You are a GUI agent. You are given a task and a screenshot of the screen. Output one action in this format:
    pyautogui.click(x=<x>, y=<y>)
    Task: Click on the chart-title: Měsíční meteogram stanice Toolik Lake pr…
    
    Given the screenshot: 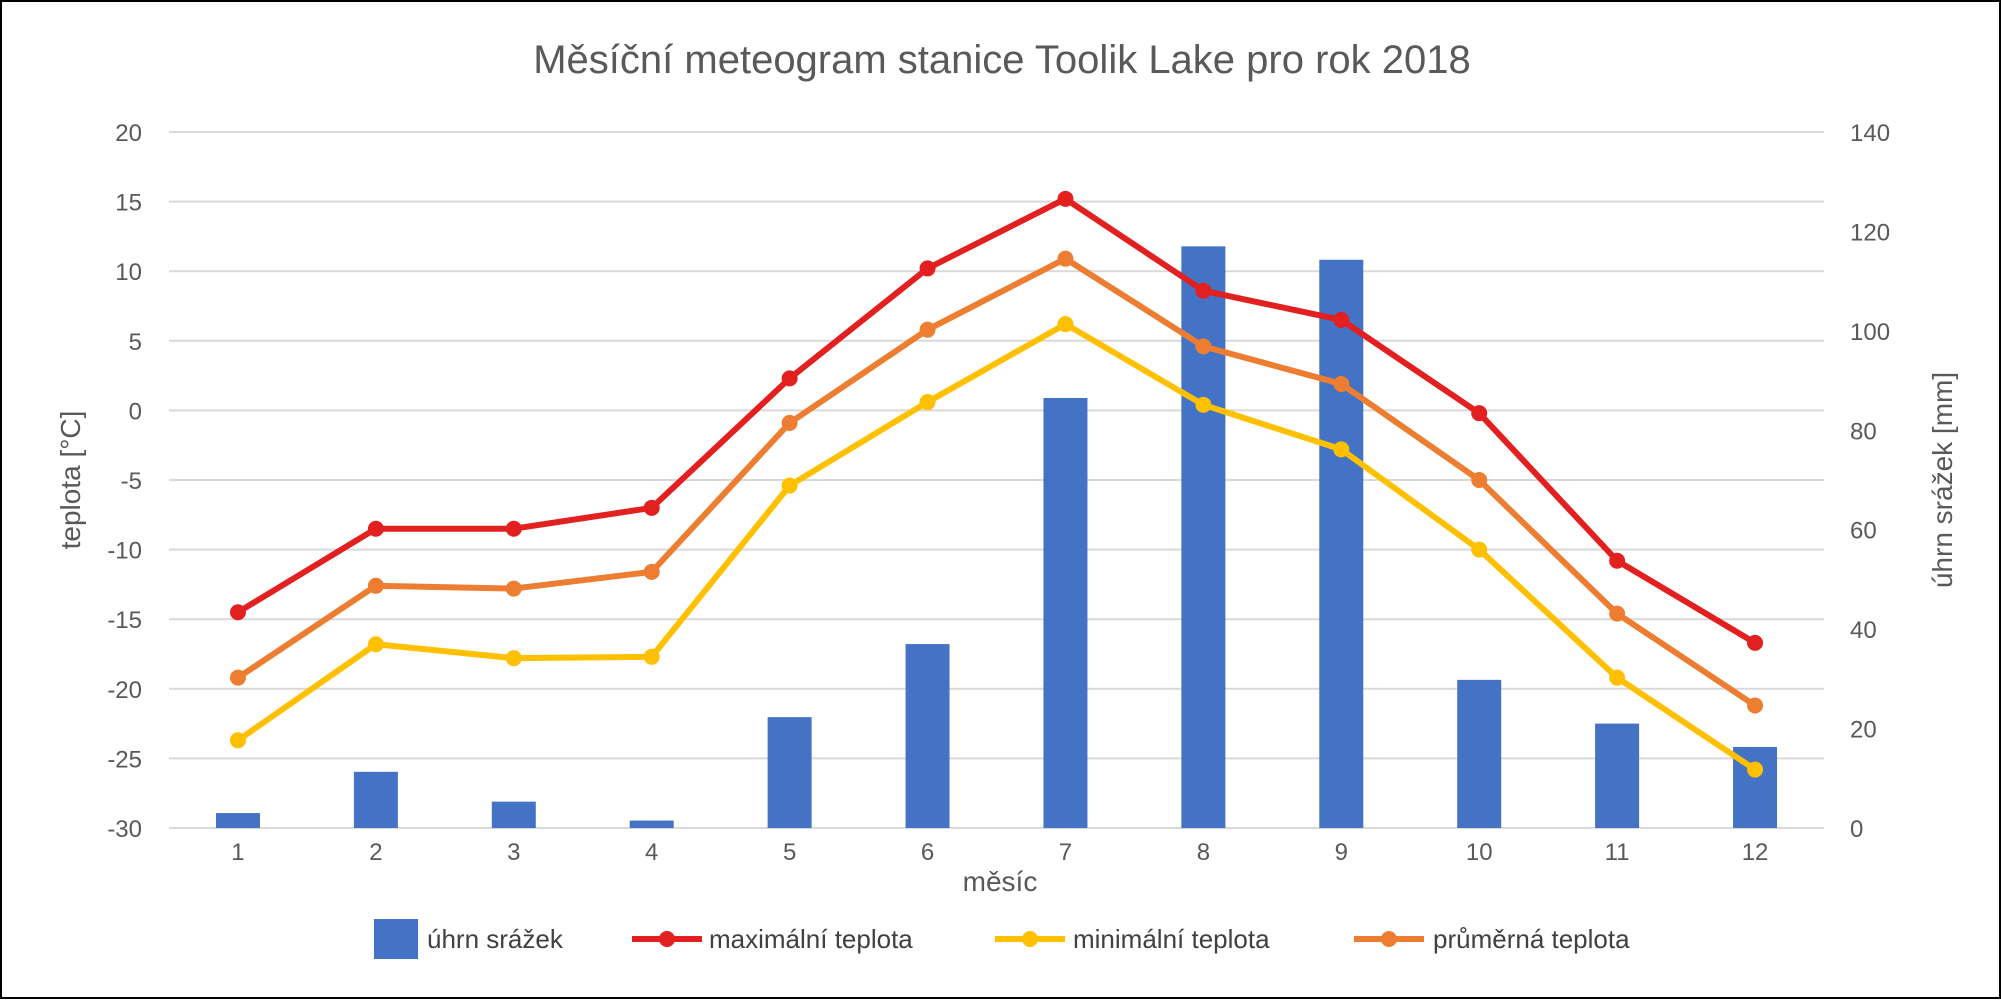 What is the action you would take?
    pyautogui.click(x=1002, y=60)
    